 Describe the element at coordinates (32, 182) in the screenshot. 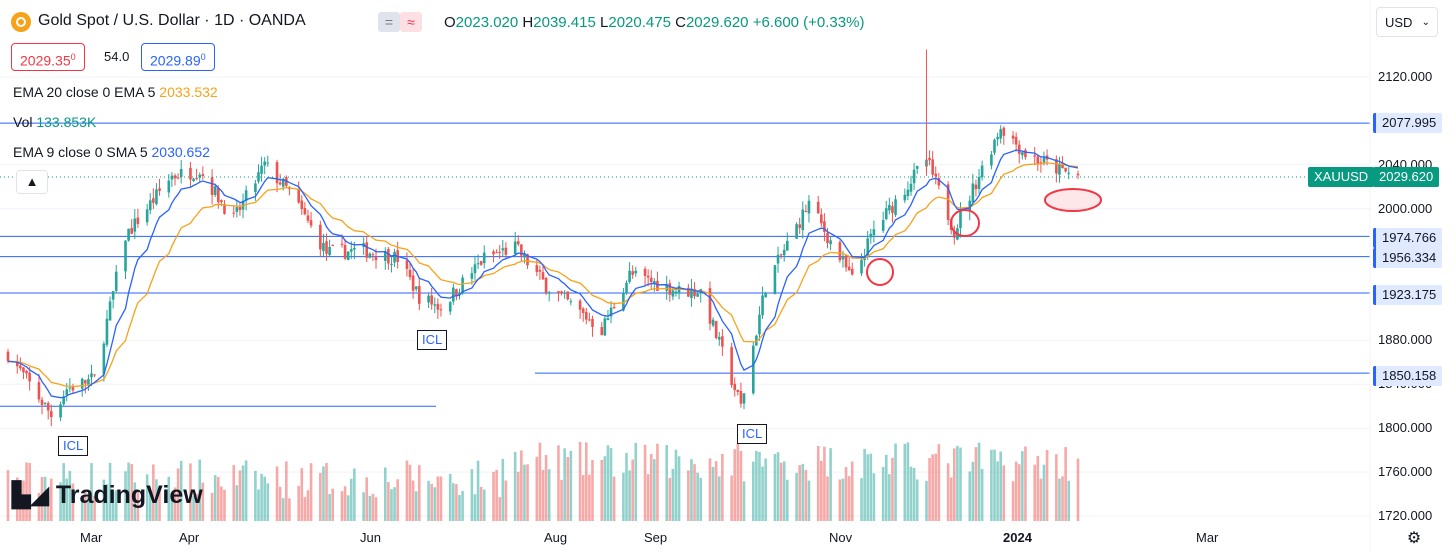

I see `collapse-indicators-button: ▲` at that location.